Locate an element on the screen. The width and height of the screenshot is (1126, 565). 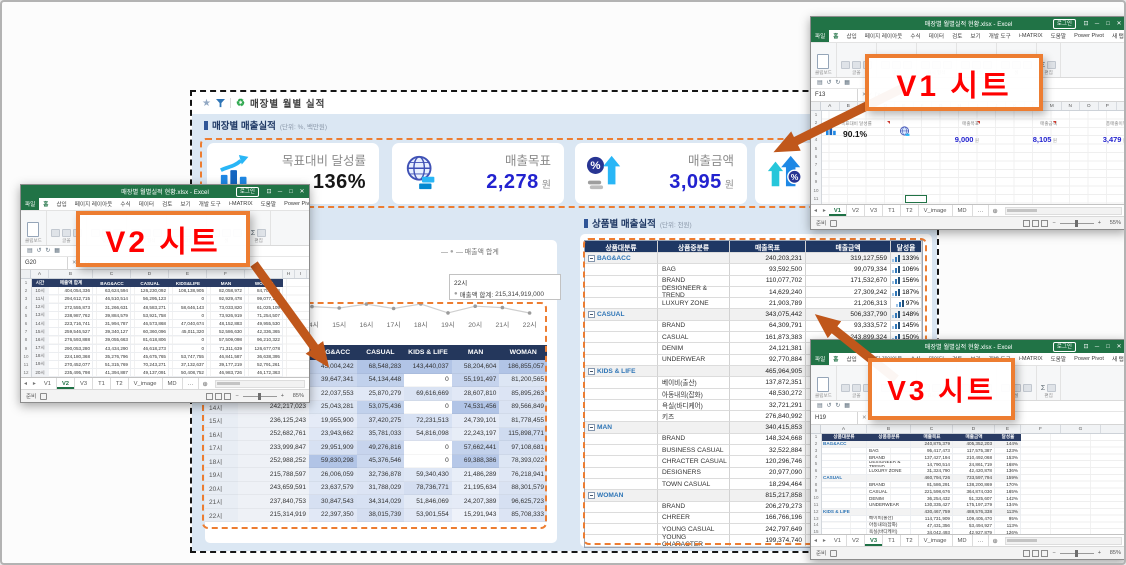
name-box: G20 is located at coordinates (44, 263).